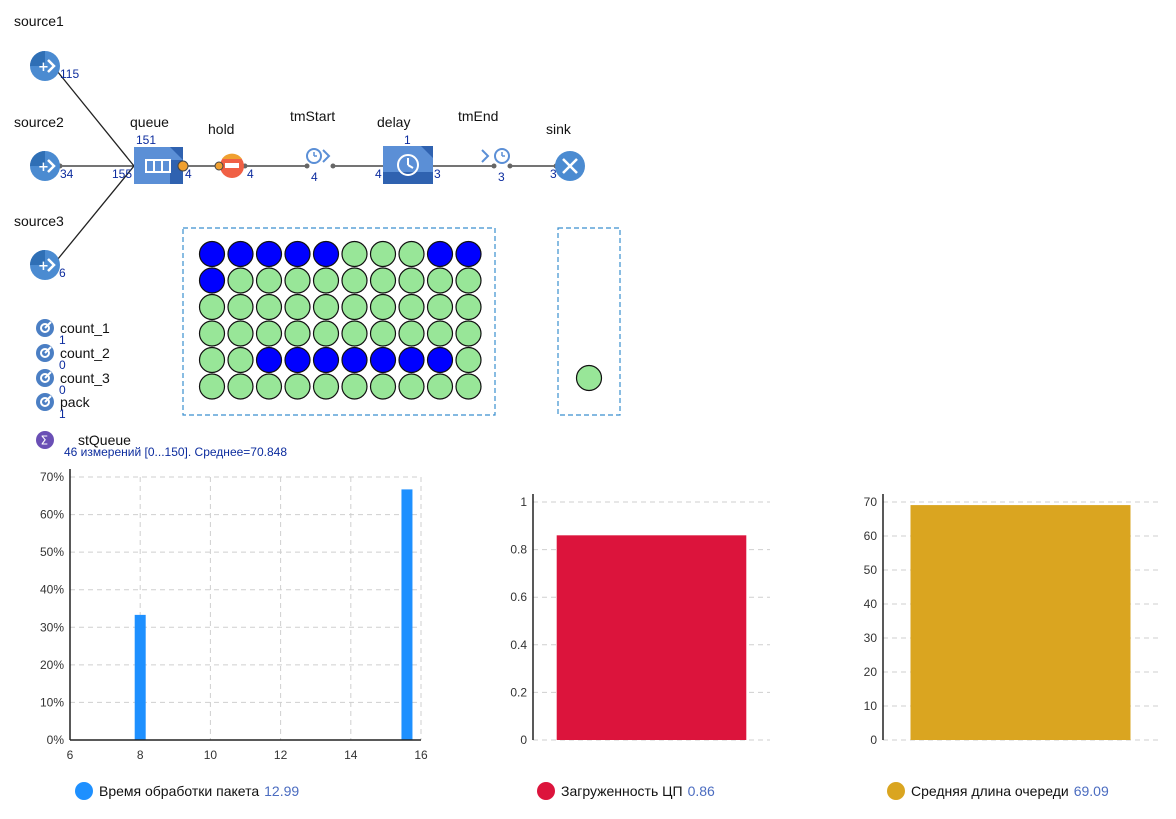  Describe the element at coordinates (56, 740) in the screenshot. I see `y-tick-label: 0%` at that location.